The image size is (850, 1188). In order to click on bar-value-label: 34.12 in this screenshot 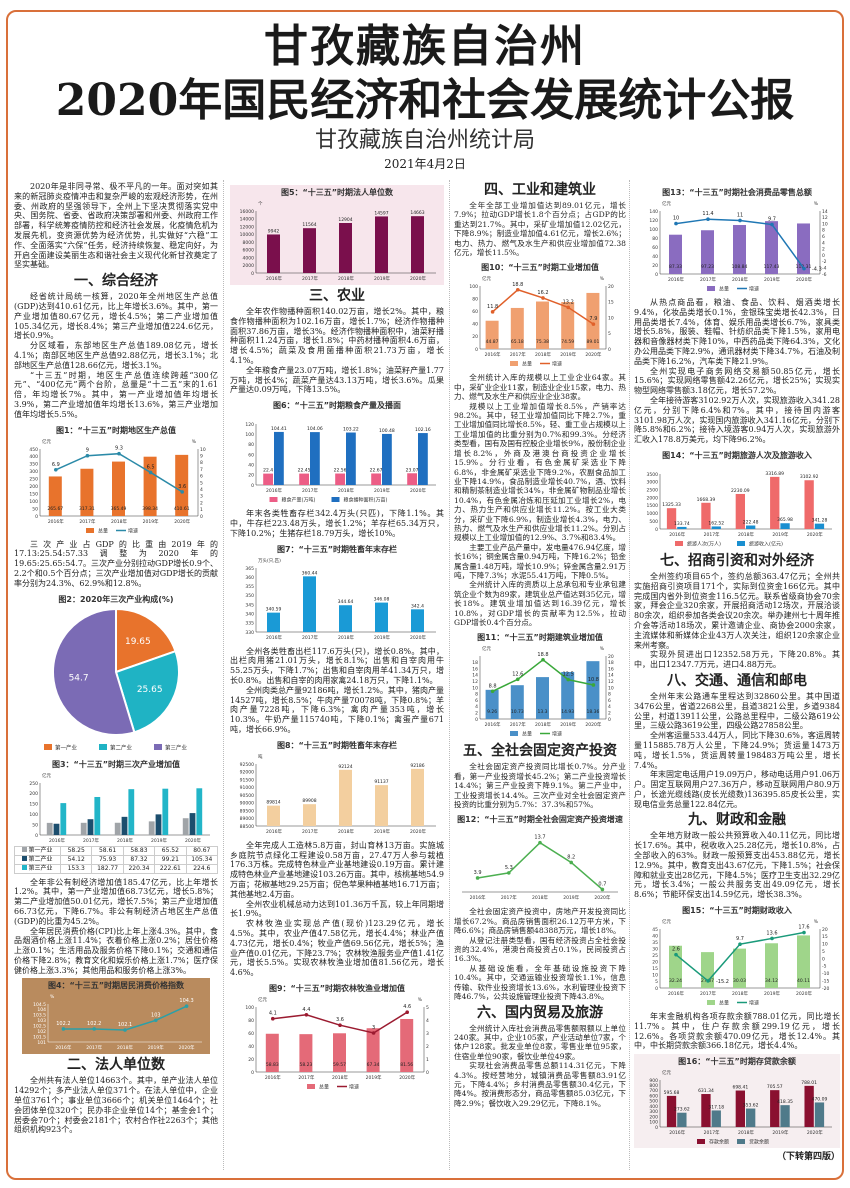, I will do `click(771, 981)`.